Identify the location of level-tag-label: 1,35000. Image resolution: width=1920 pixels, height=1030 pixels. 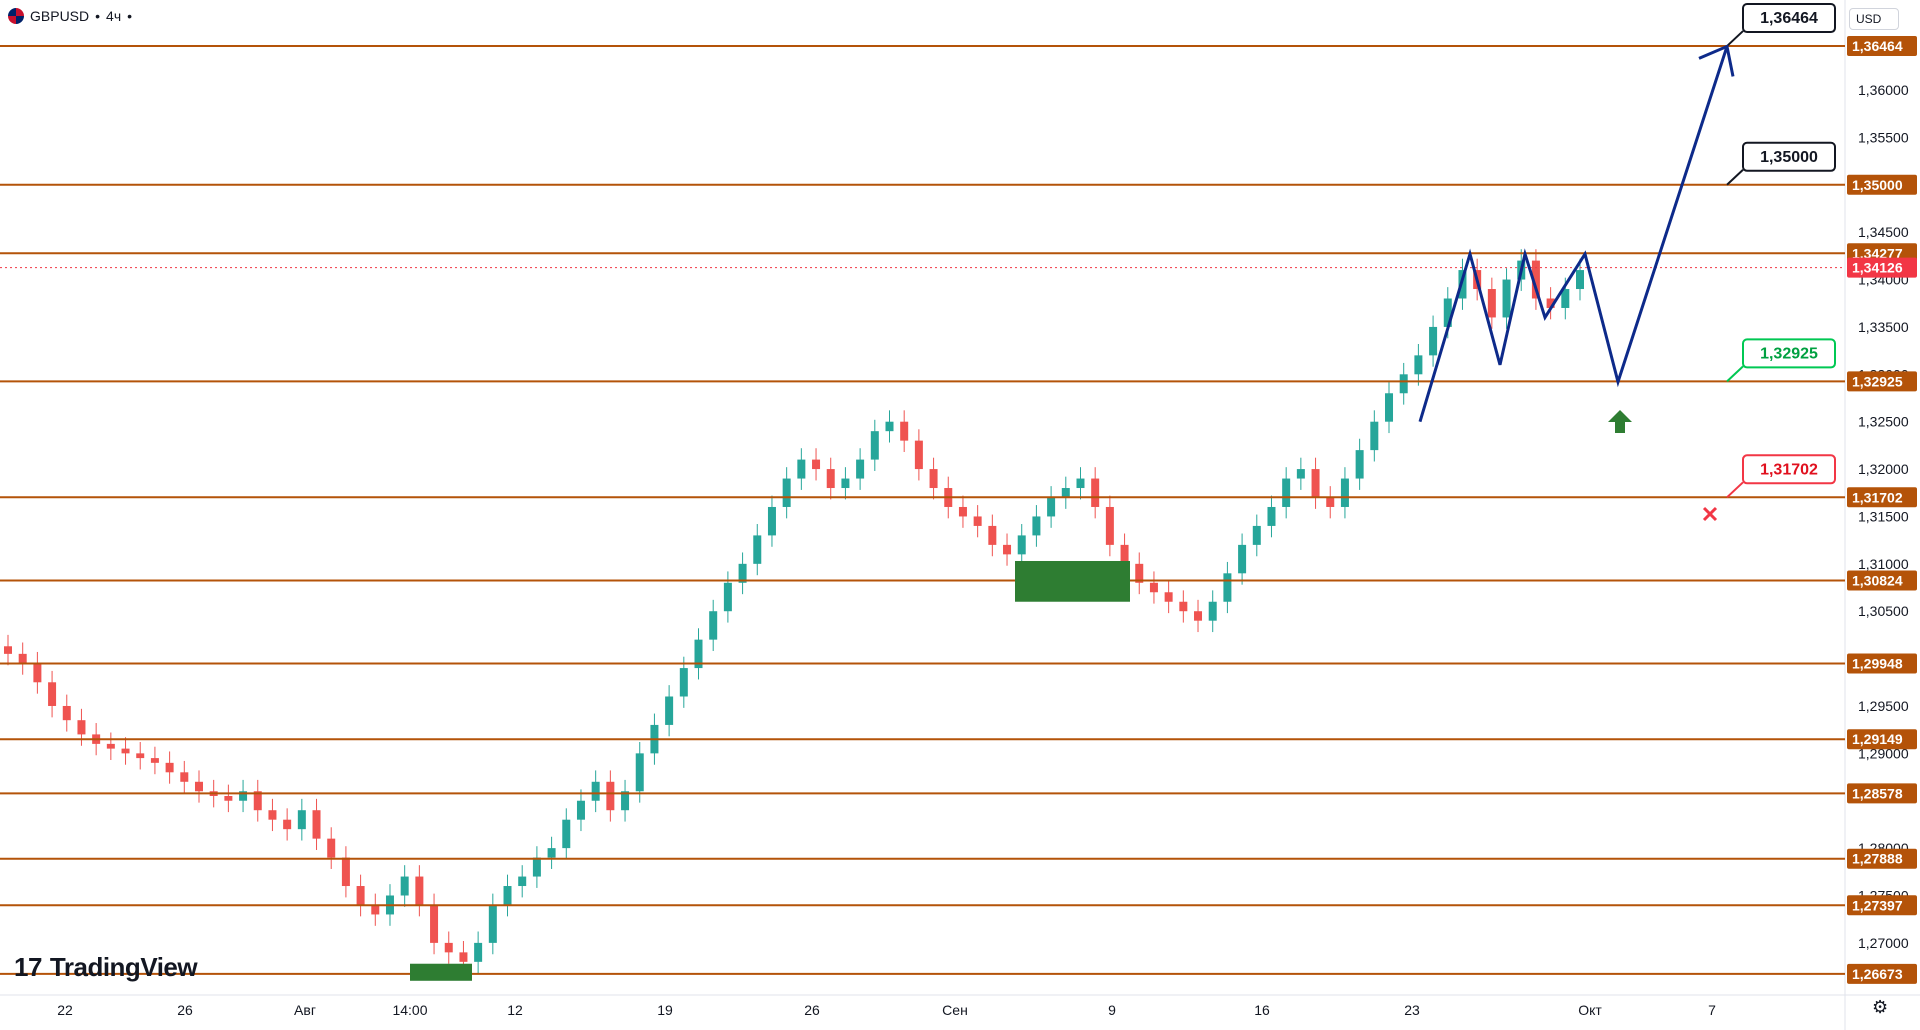
(1877, 185).